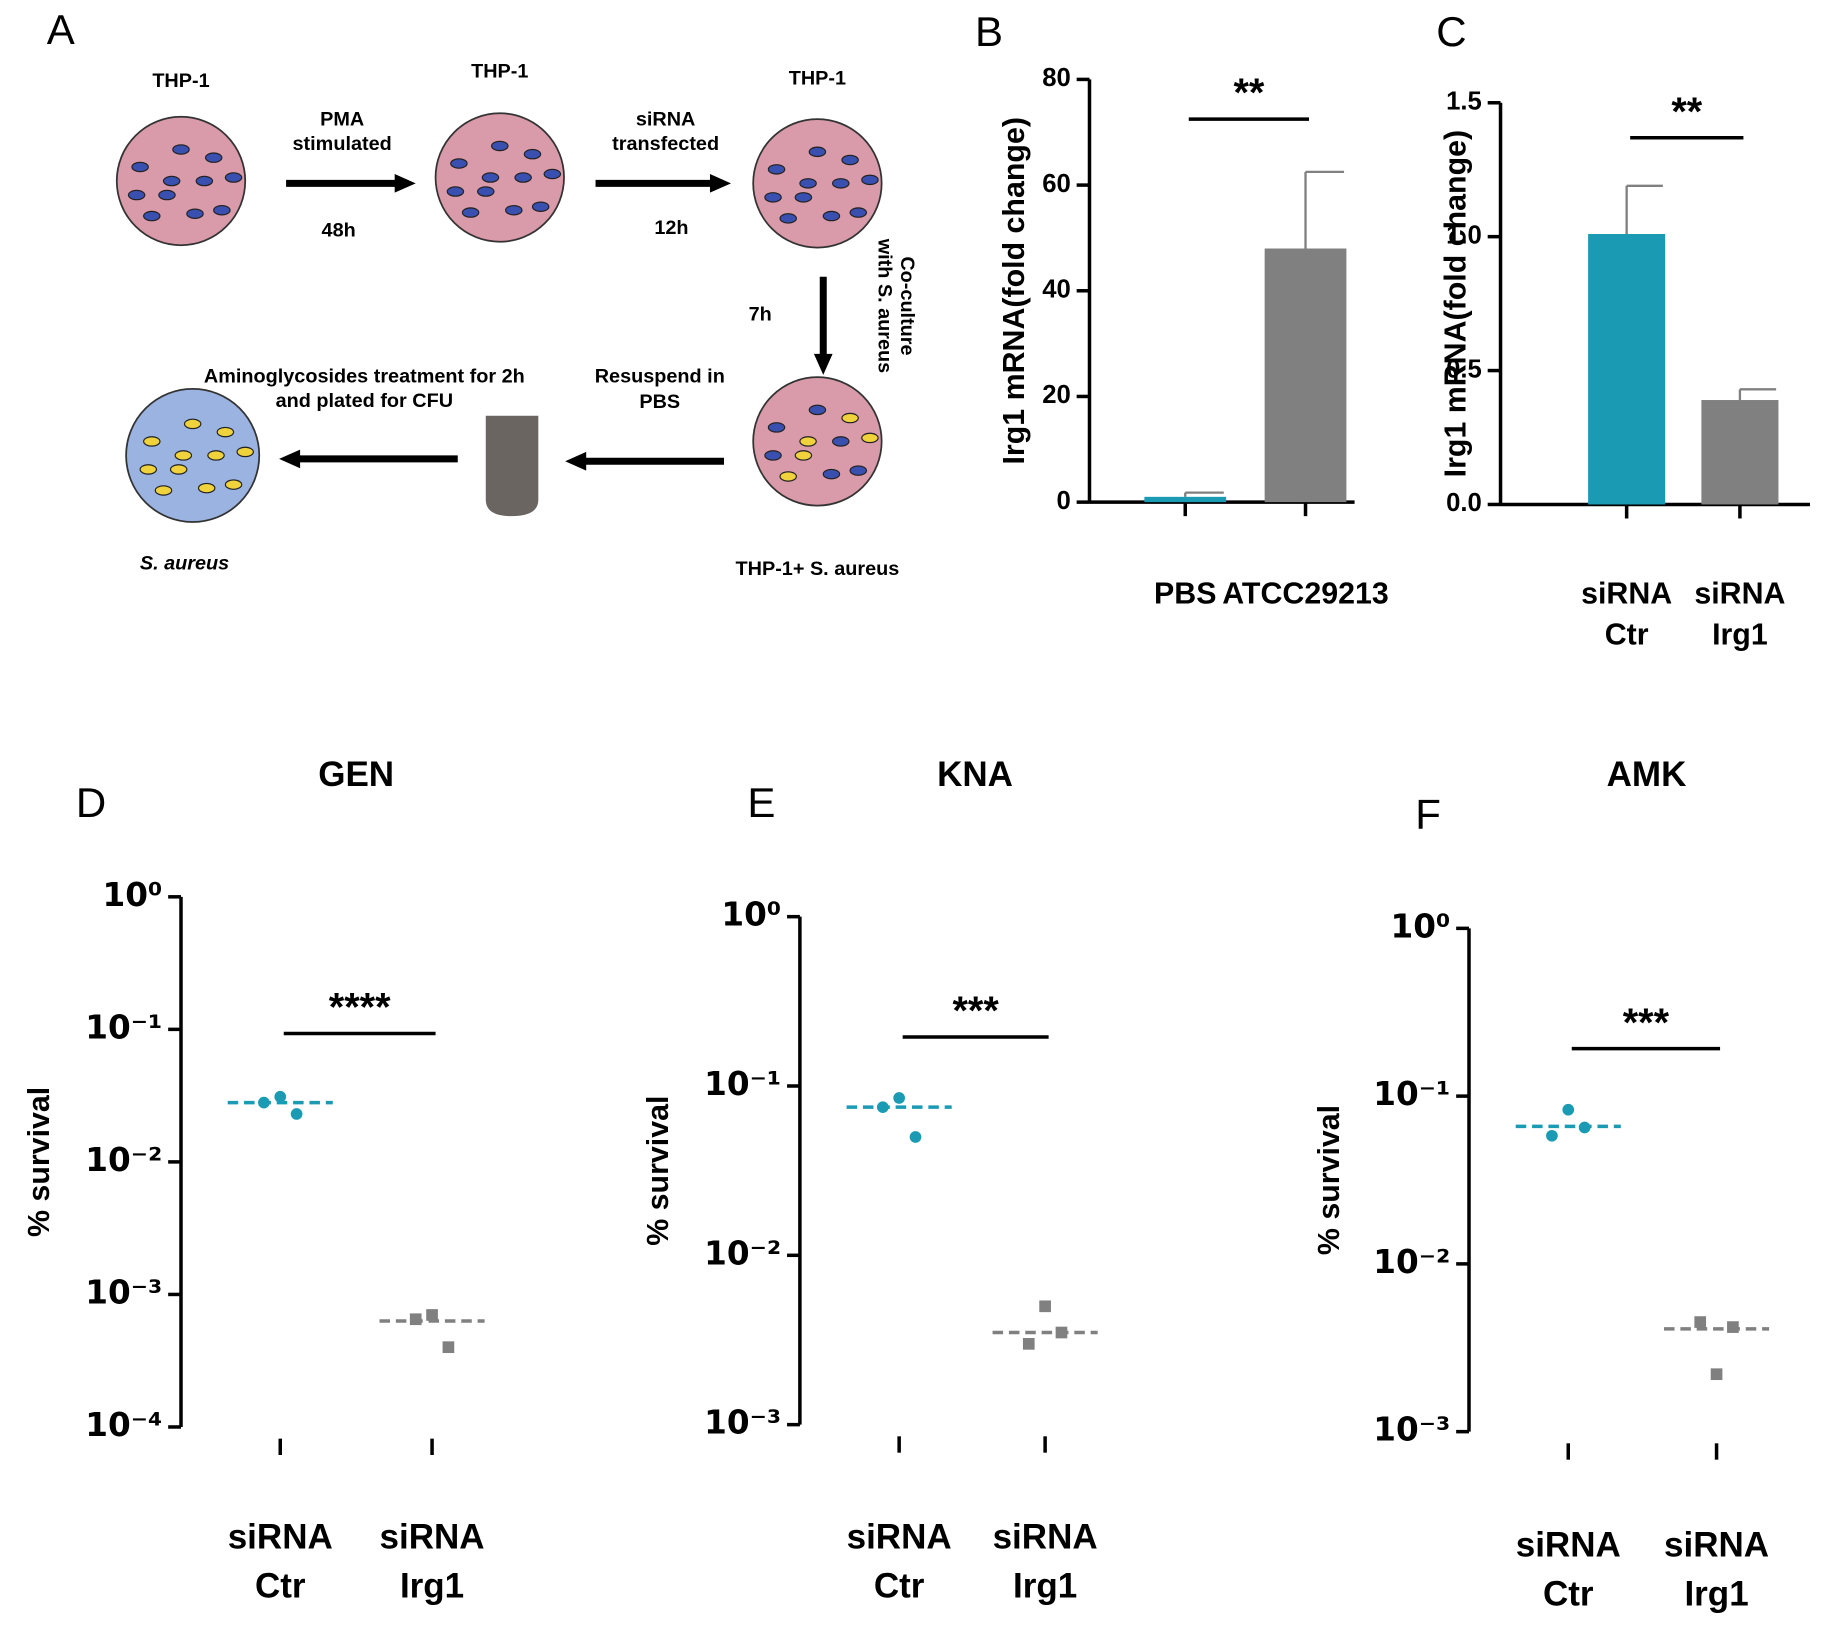  I want to click on label: Aminoglycosides treatment for 2h, so click(364, 376).